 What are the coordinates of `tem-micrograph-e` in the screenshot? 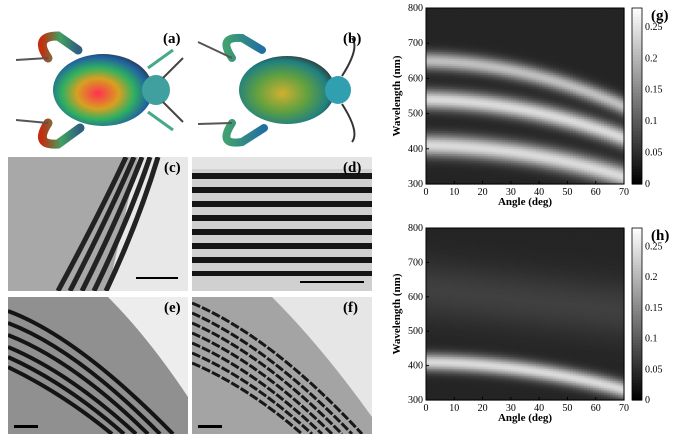 It's located at (98, 365).